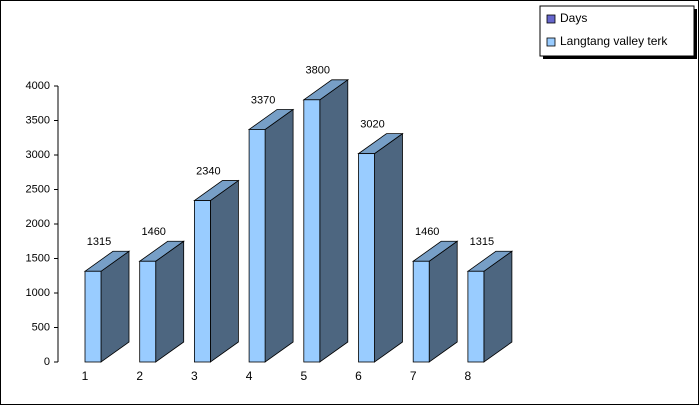 The width and height of the screenshot is (700, 406). Describe the element at coordinates (85, 376) in the screenshot. I see `x-tick-label: 1` at that location.